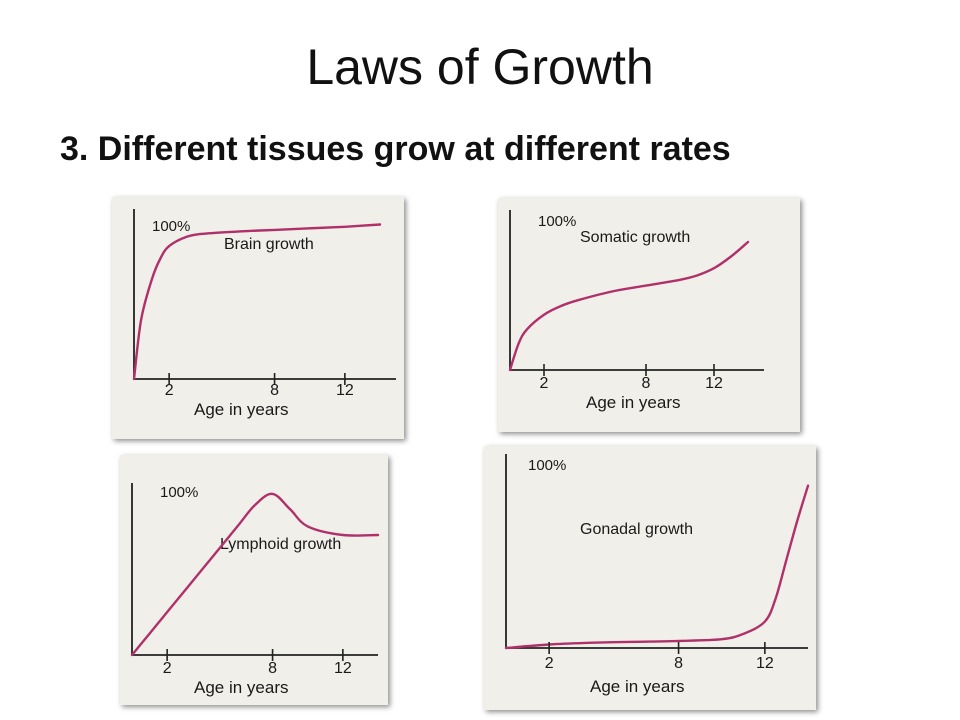  What do you see at coordinates (269, 244) in the screenshot?
I see `chart-title: Brain growth` at bounding box center [269, 244].